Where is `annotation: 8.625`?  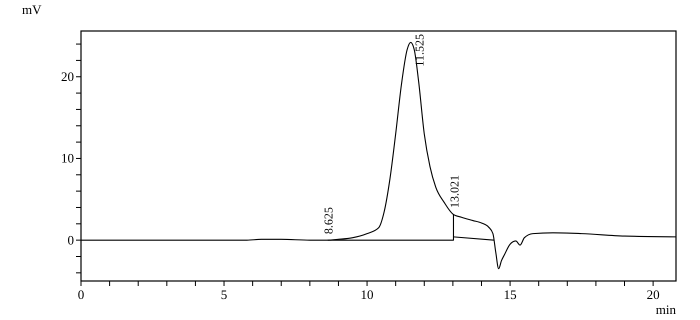
annotation: 8.625 is located at coordinates (329, 220).